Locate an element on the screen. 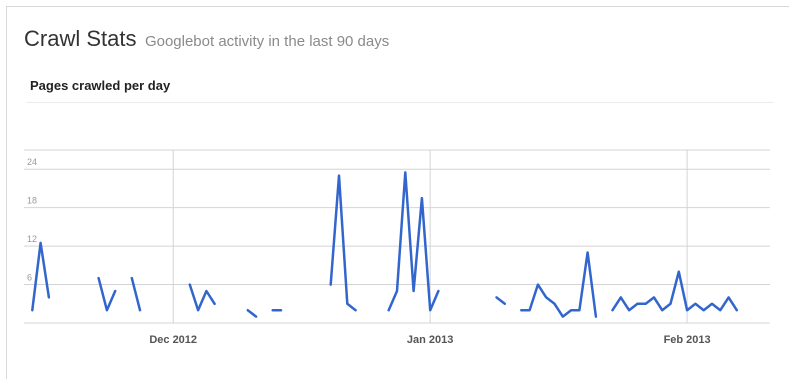  section-divider is located at coordinates (400, 102).